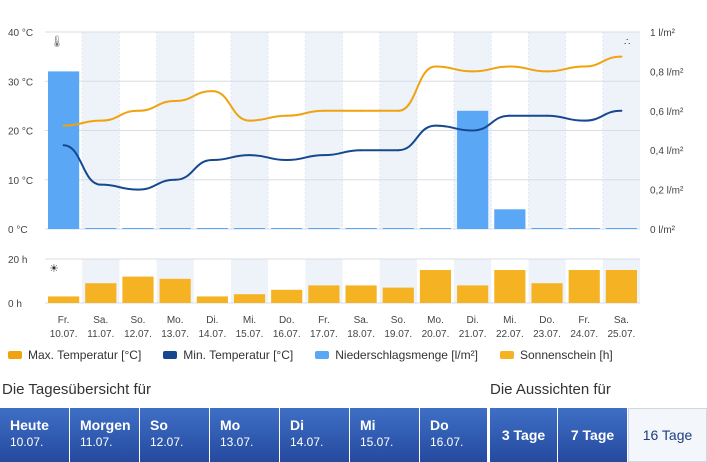 The width and height of the screenshot is (707, 462). Describe the element at coordinates (396, 355) in the screenshot. I see `legend-item-precipitation: Niederschlagsmenge [l/m²]` at that location.